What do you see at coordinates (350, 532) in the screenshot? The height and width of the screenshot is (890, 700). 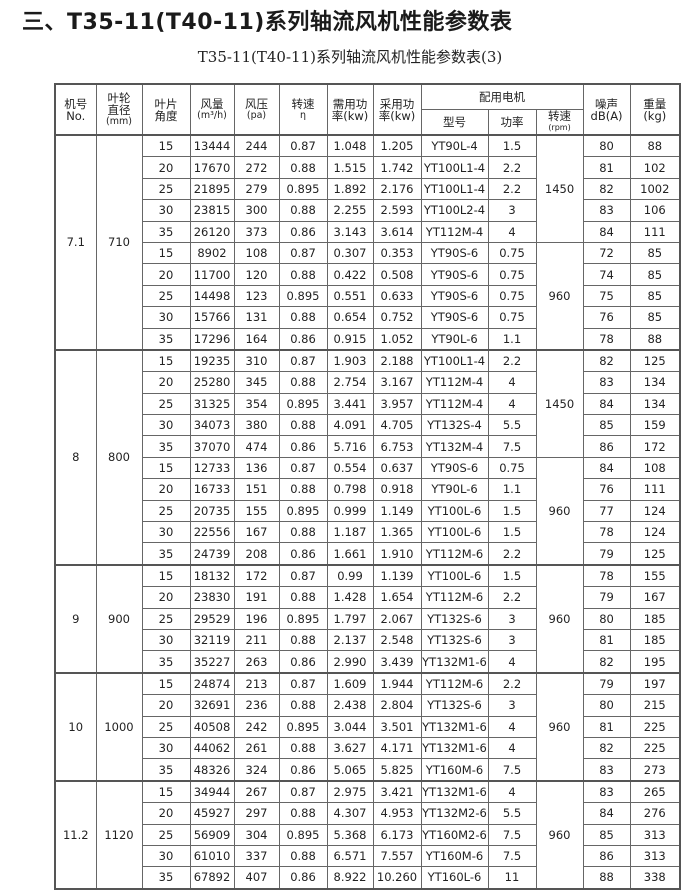 I see `cell-required-power: 1.187` at bounding box center [350, 532].